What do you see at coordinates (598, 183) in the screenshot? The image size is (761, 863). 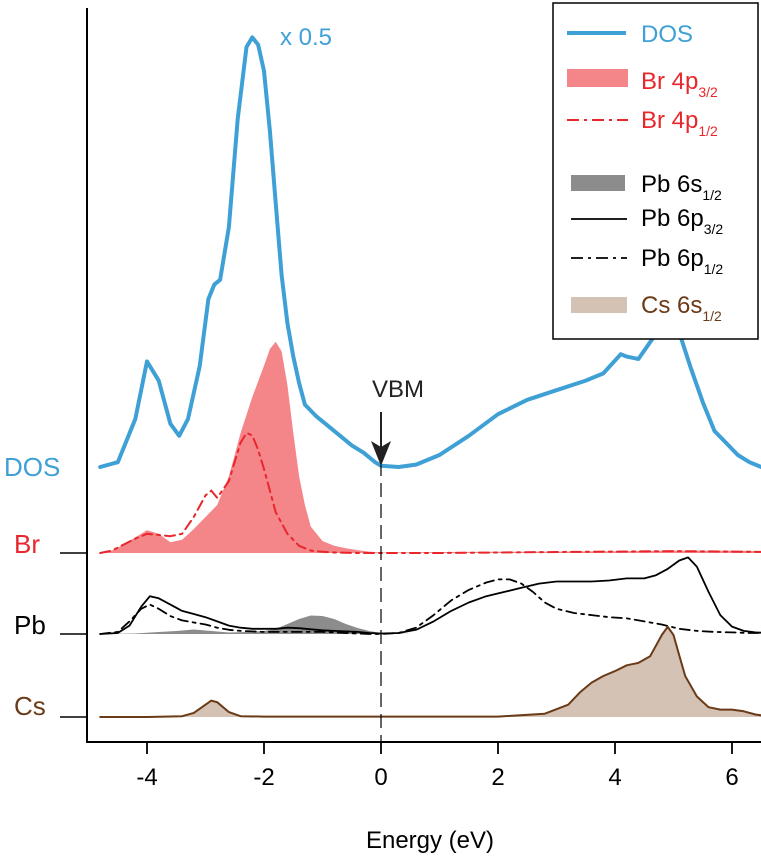 I see `legend-swatch-pb6s` at bounding box center [598, 183].